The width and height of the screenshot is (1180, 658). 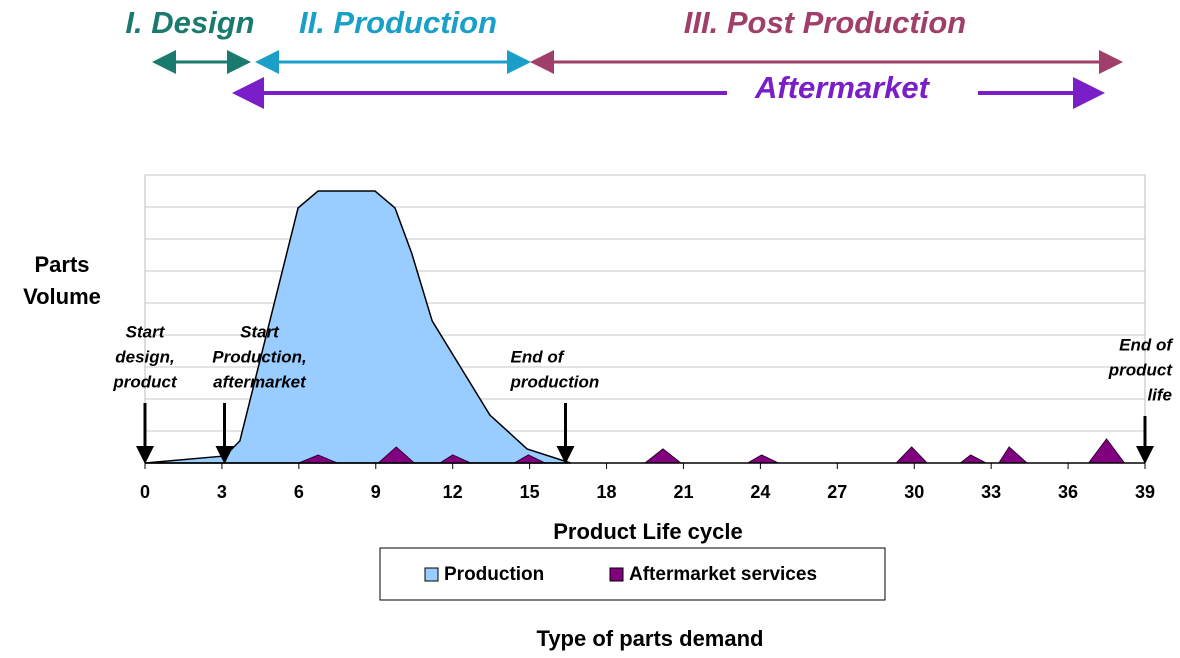 I want to click on x-tick-label: 24, so click(x=760, y=492).